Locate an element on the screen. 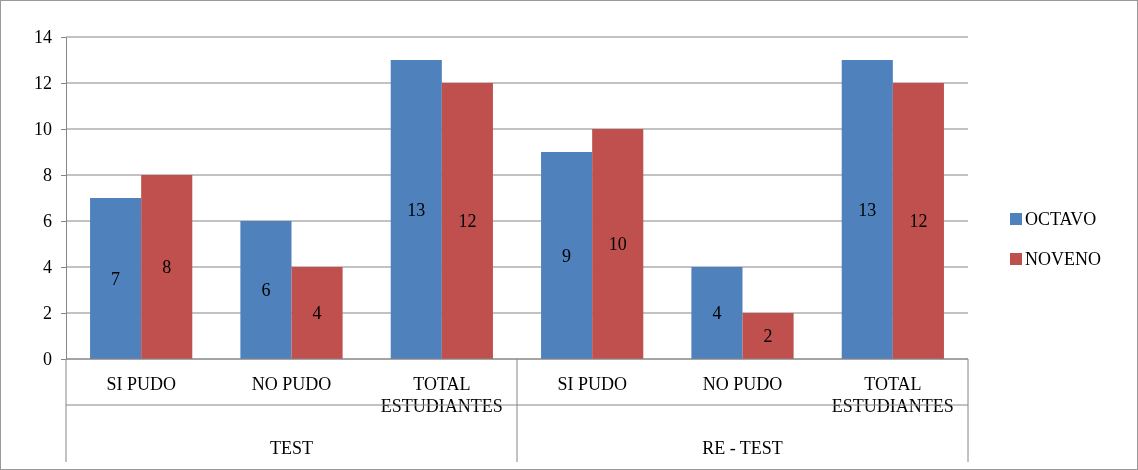  data-label: 2 is located at coordinates (768, 336).